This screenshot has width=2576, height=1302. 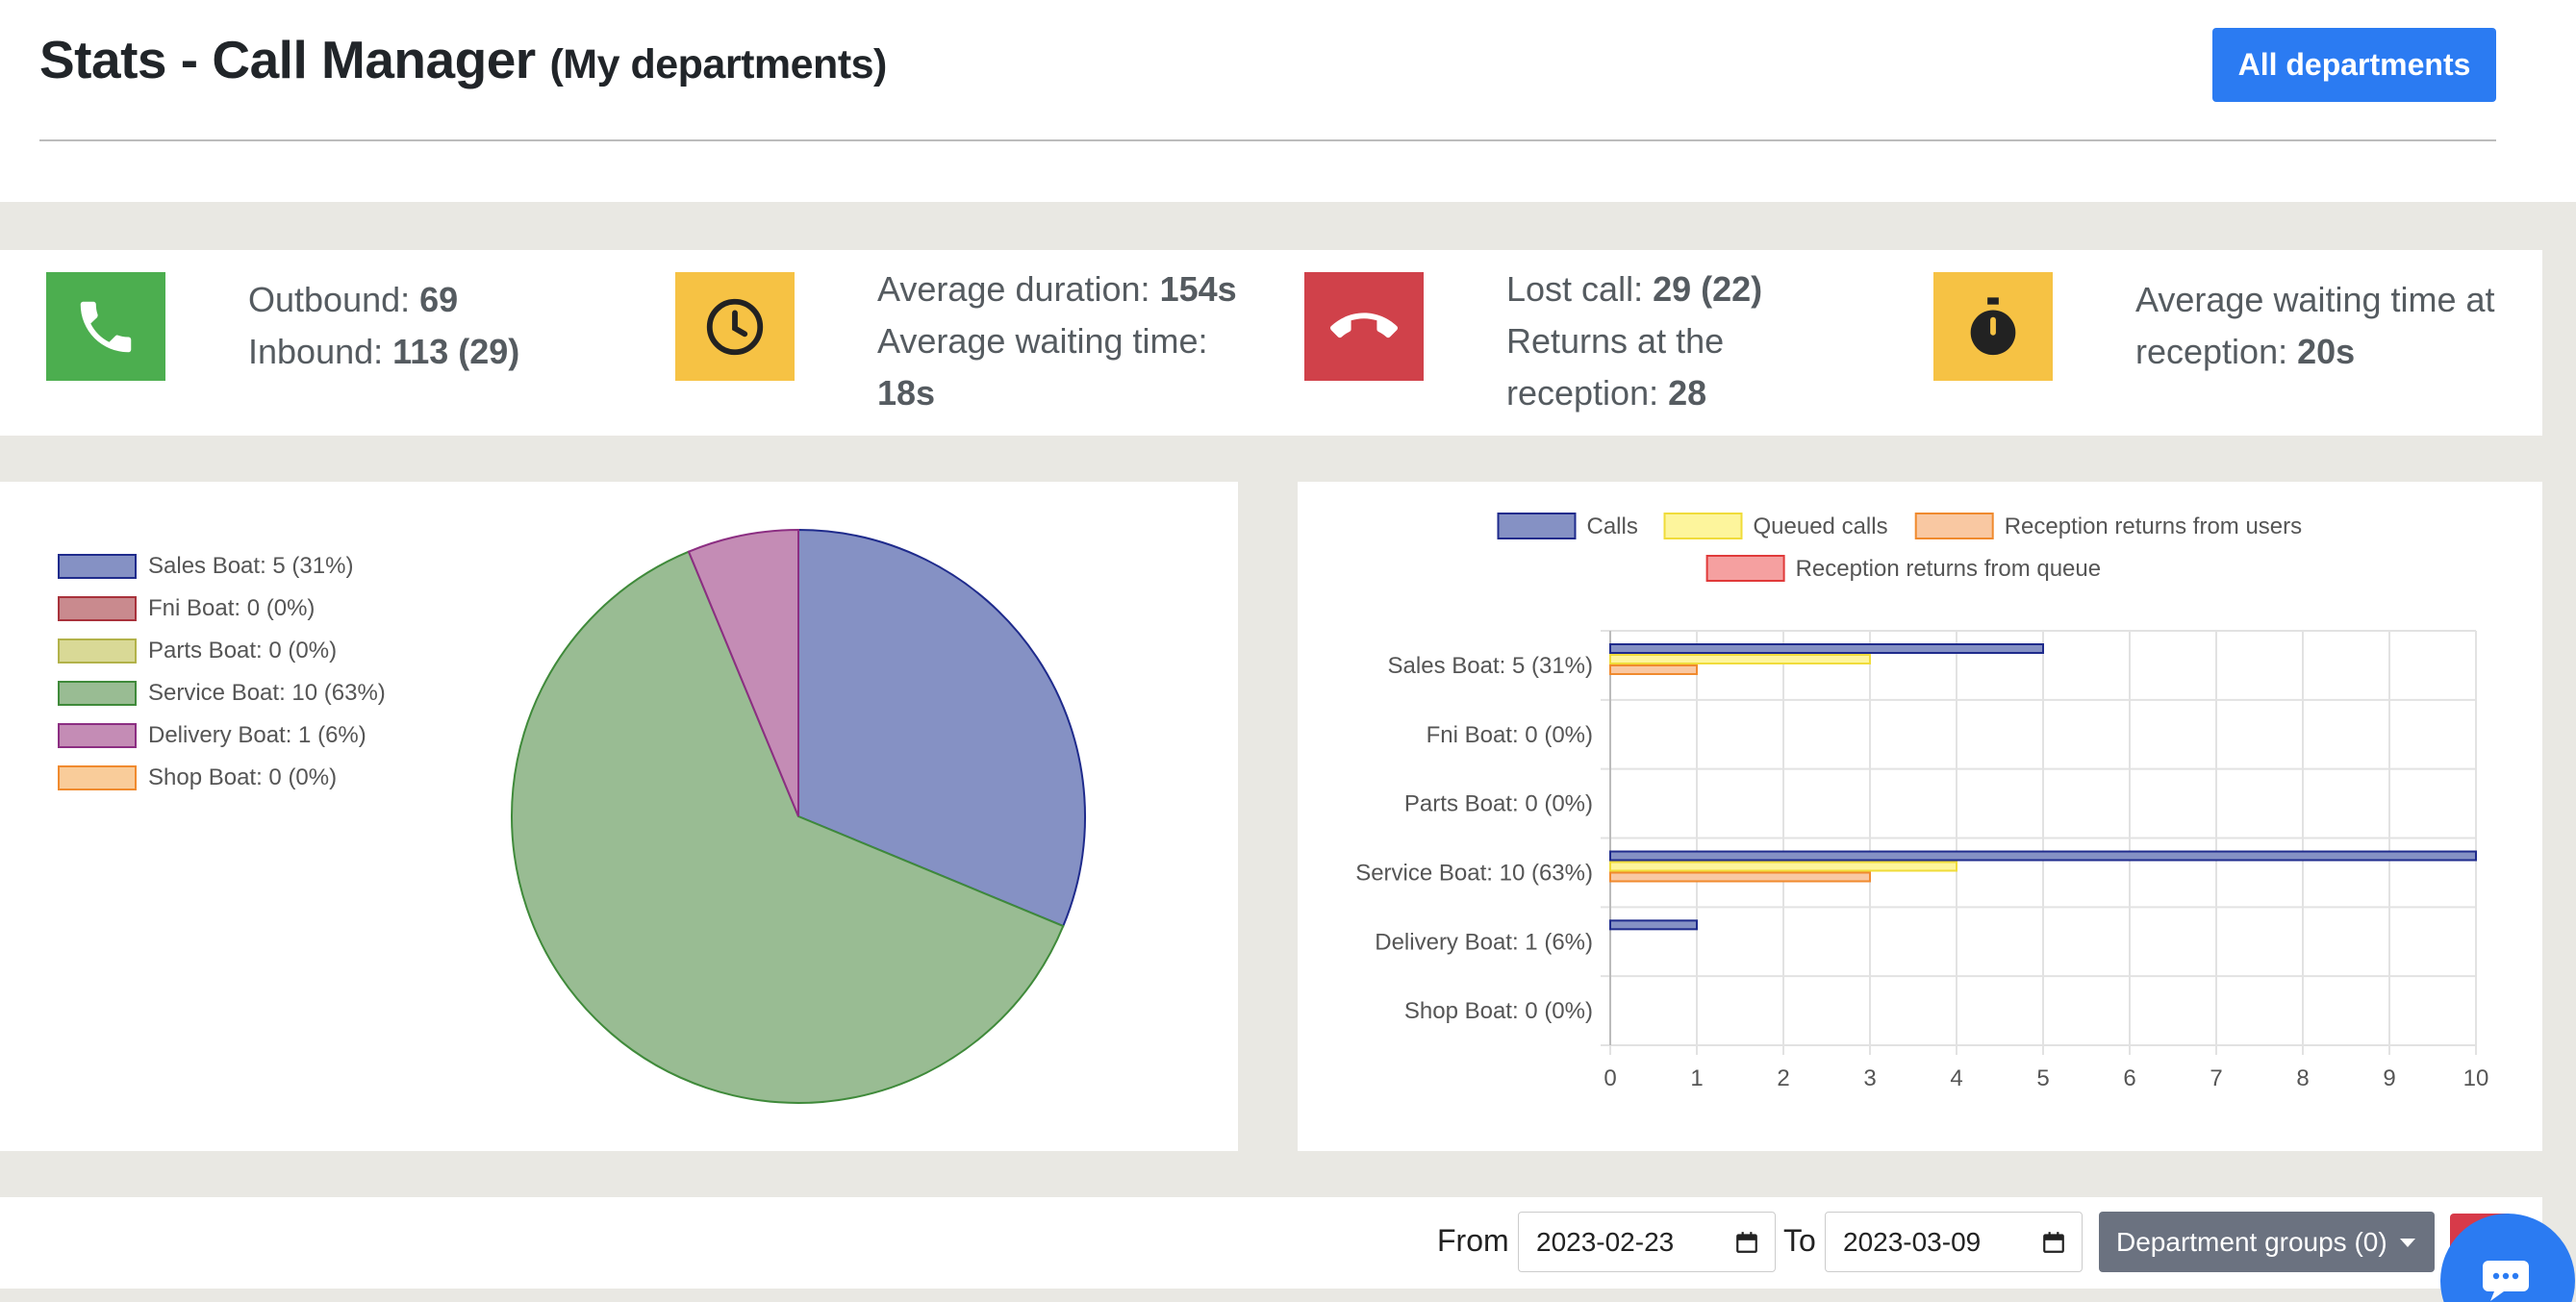 What do you see at coordinates (267, 693) in the screenshot?
I see `legend-label: Service Boat: 10 (63%)` at bounding box center [267, 693].